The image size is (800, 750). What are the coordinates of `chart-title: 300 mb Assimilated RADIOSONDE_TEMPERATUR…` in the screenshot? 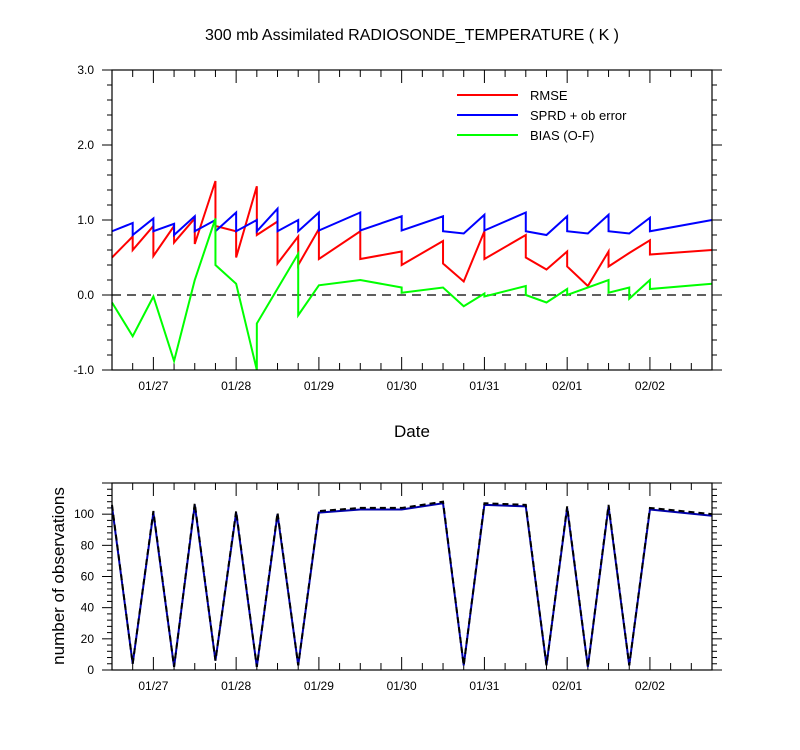 It's located at (412, 35).